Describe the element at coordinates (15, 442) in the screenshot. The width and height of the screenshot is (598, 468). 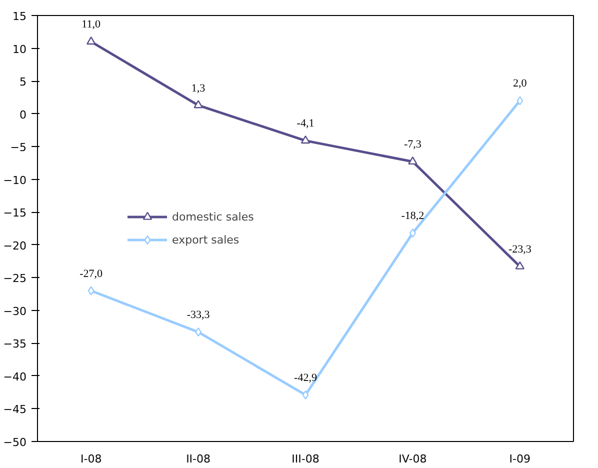
I see `y-tick-label: −50` at that location.